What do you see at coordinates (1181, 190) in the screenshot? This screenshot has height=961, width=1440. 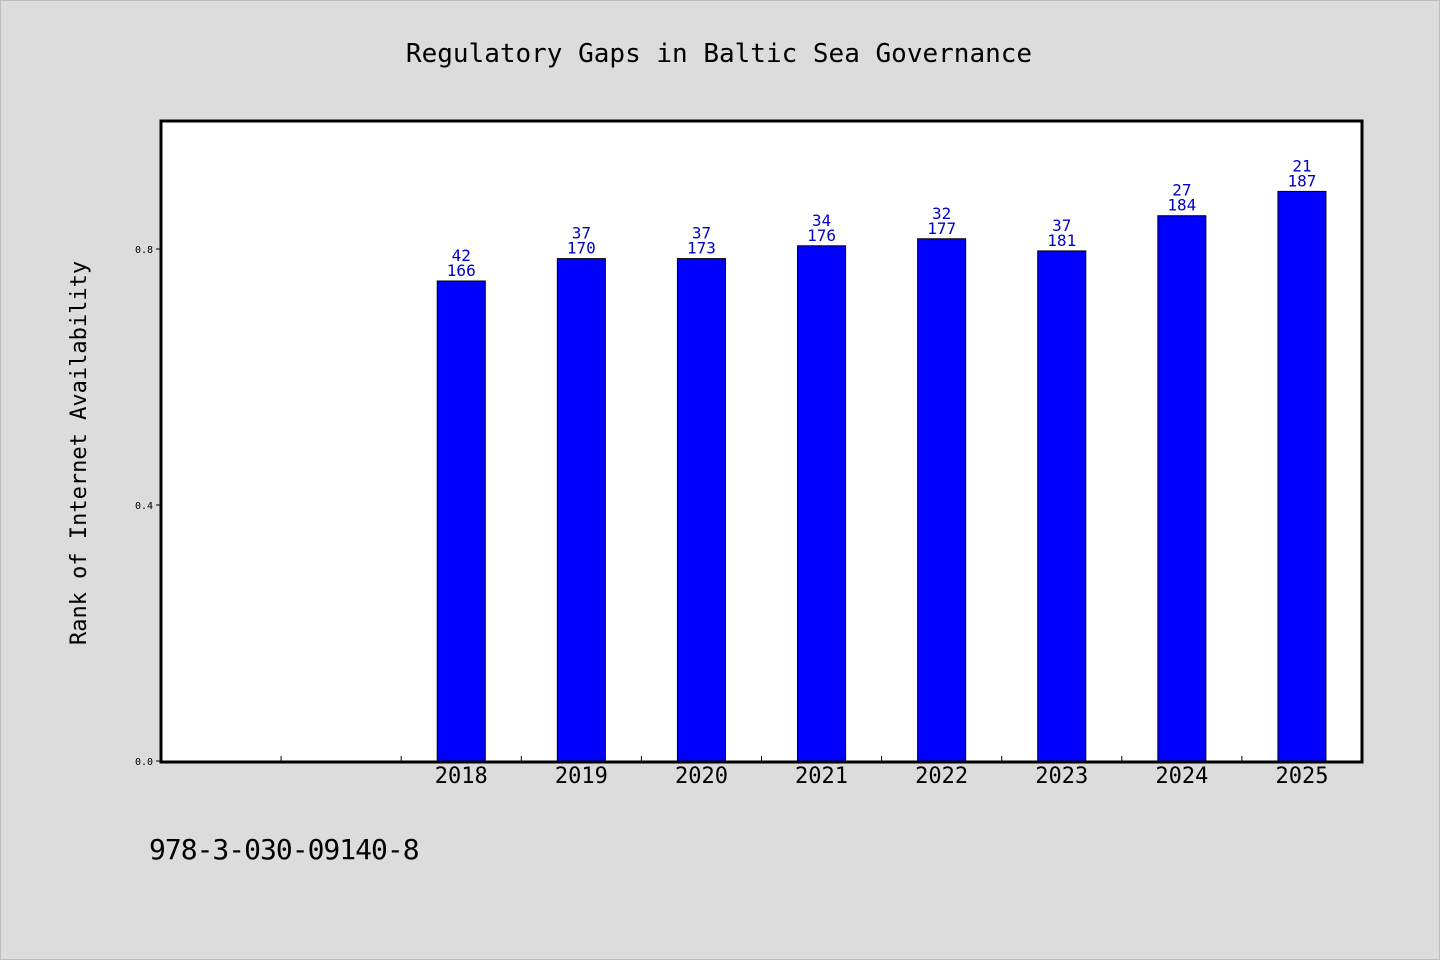 I see `bar-label-top-2024: 27` at bounding box center [1181, 190].